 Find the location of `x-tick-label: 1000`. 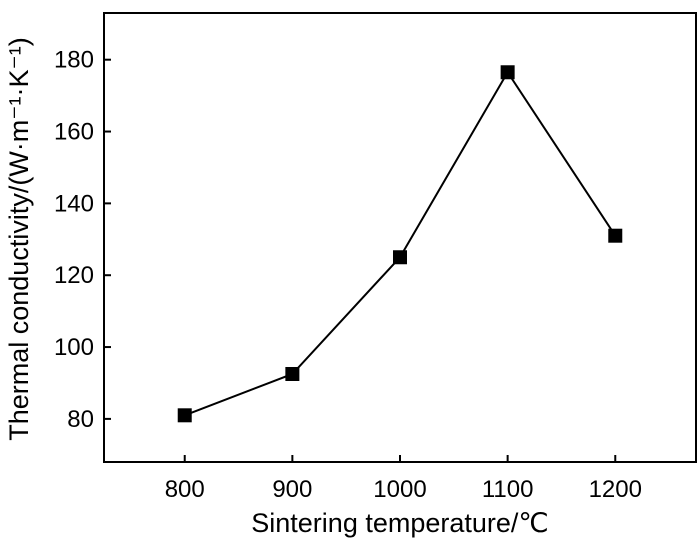

x-tick-label: 1000 is located at coordinates (399, 489).